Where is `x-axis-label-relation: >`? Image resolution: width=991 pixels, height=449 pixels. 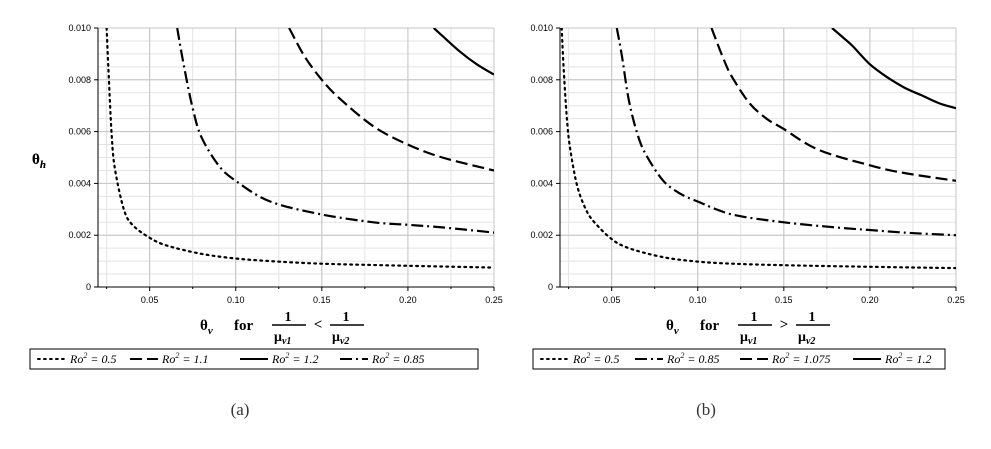
x-axis-label-relation: > is located at coordinates (784, 325).